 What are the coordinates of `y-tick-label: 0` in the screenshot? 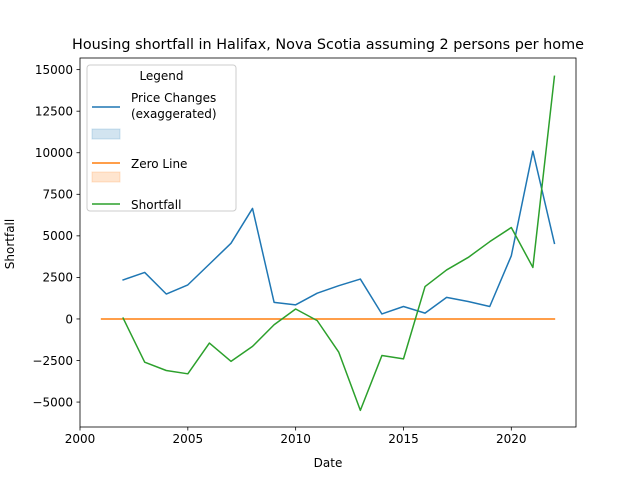 It's located at (69, 319).